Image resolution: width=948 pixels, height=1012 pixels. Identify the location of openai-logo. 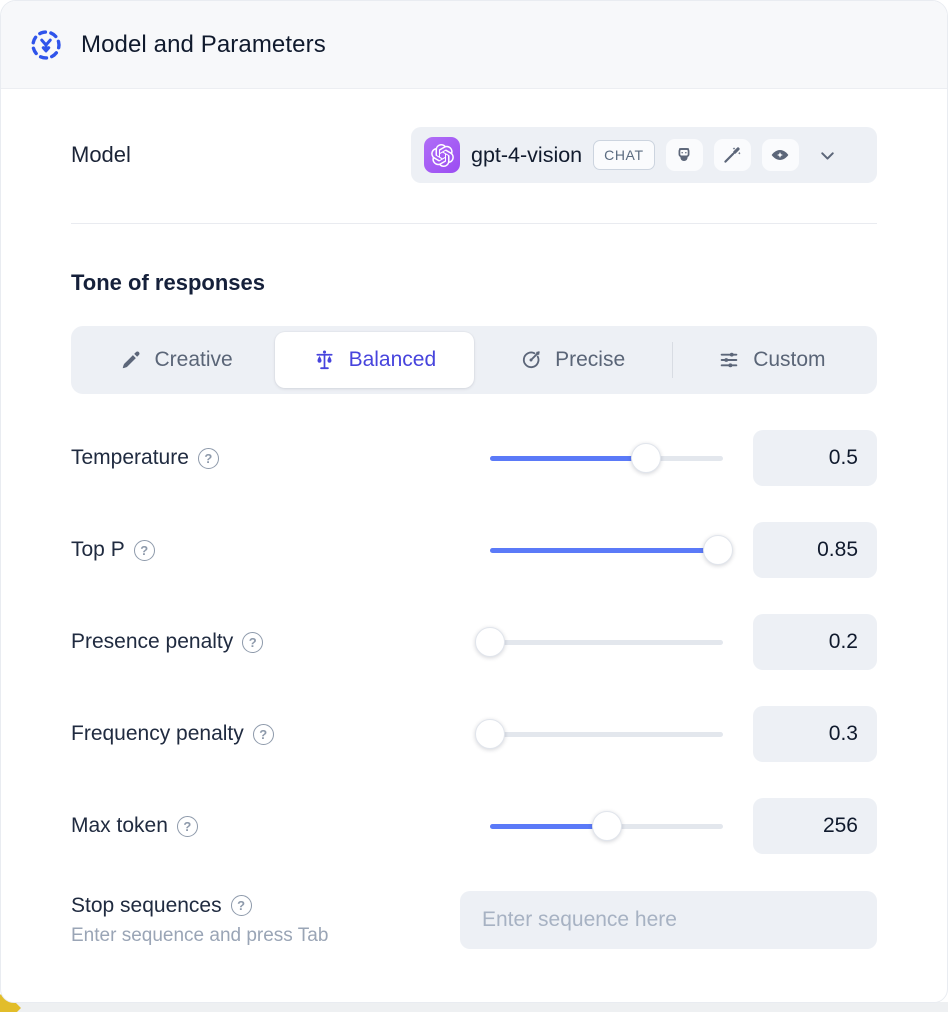
(442, 155).